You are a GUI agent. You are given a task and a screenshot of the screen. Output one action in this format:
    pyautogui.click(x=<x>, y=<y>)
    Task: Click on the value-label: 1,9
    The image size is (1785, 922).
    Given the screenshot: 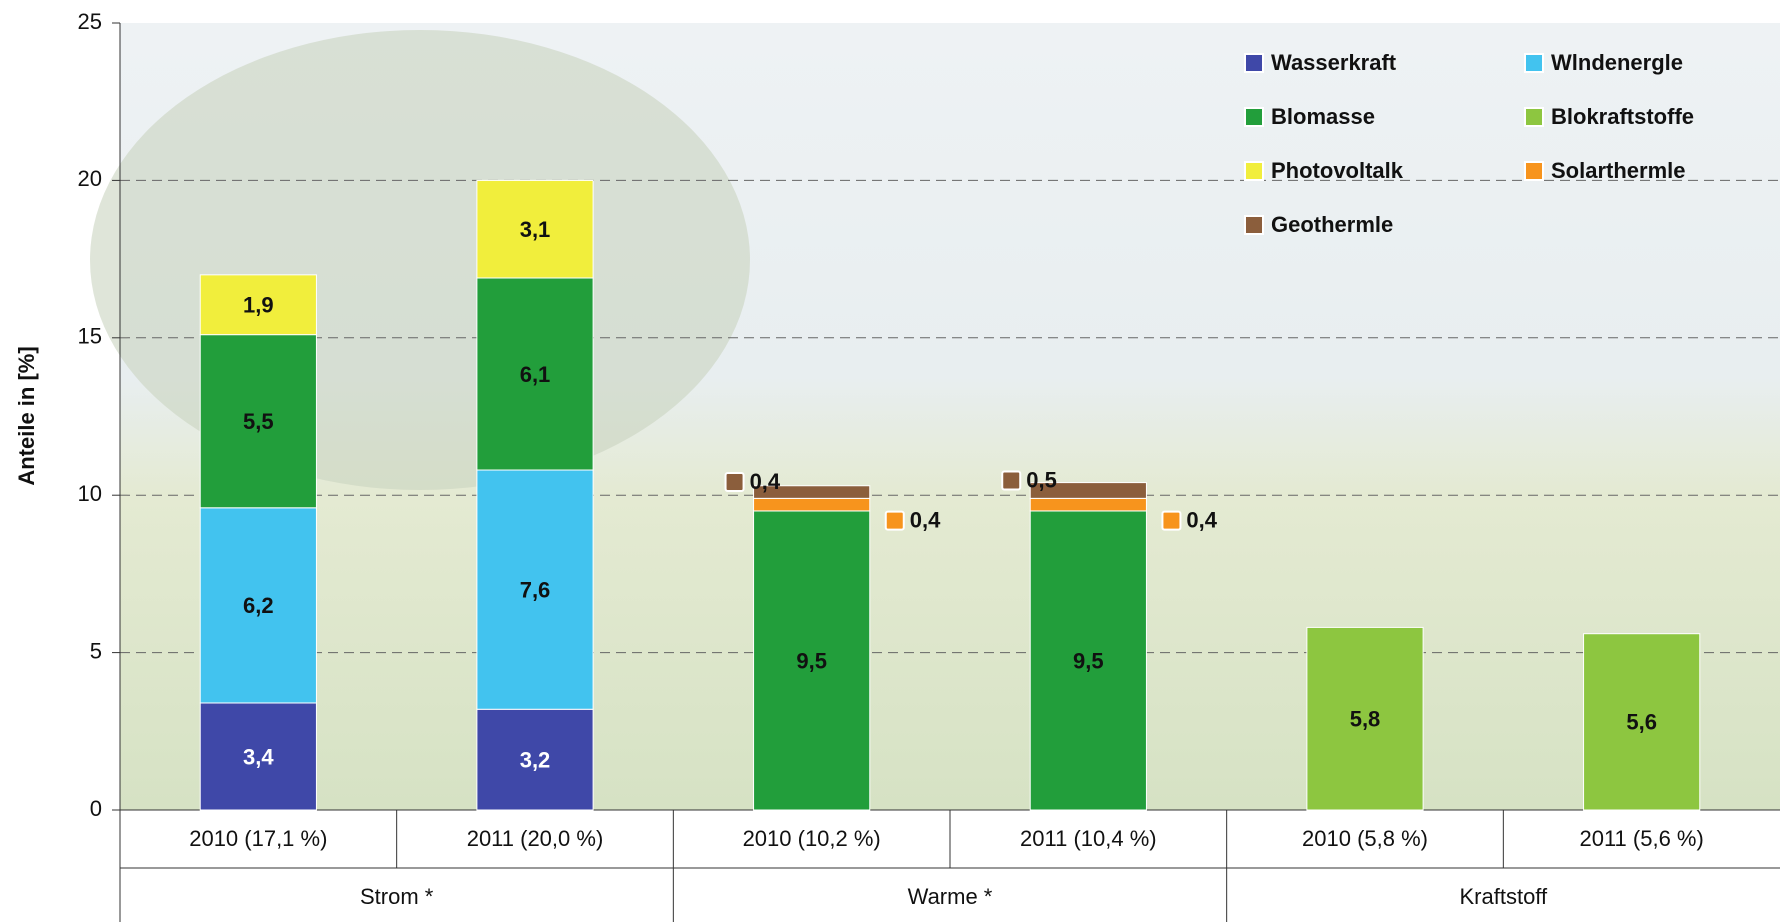 What is the action you would take?
    pyautogui.click(x=258, y=305)
    